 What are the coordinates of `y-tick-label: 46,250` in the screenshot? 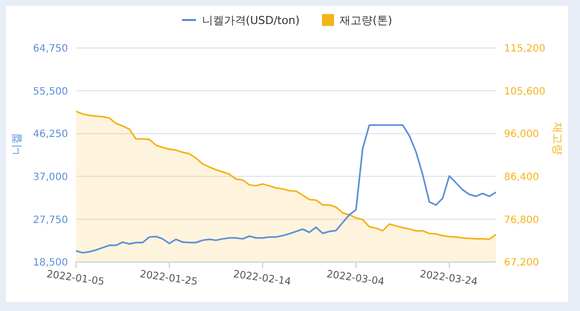 It's located at (50, 134).